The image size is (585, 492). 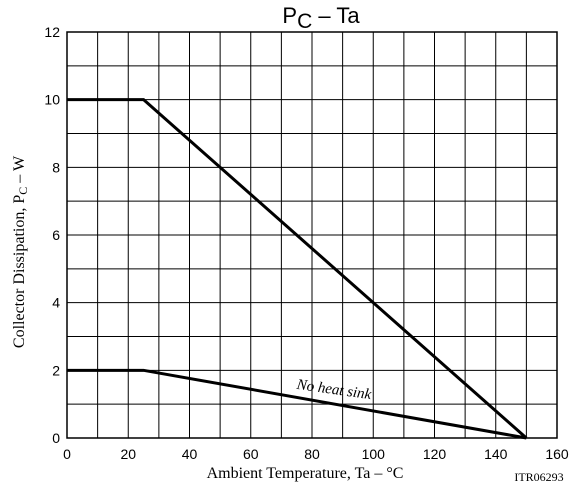 I want to click on title-subscript: C, so click(x=304, y=21).